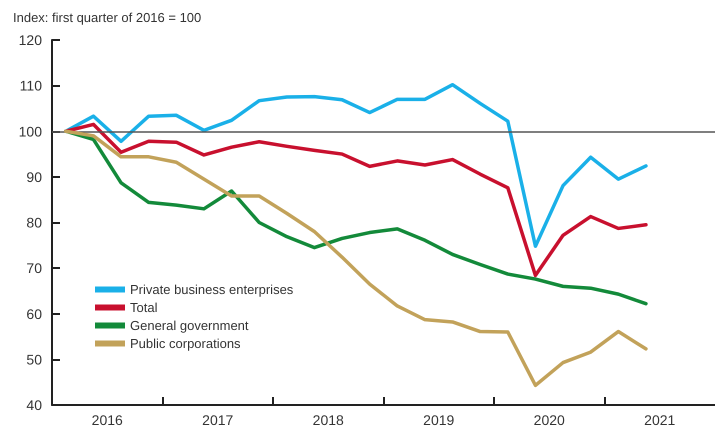  I want to click on legend-label: Public corporations, so click(186, 343).